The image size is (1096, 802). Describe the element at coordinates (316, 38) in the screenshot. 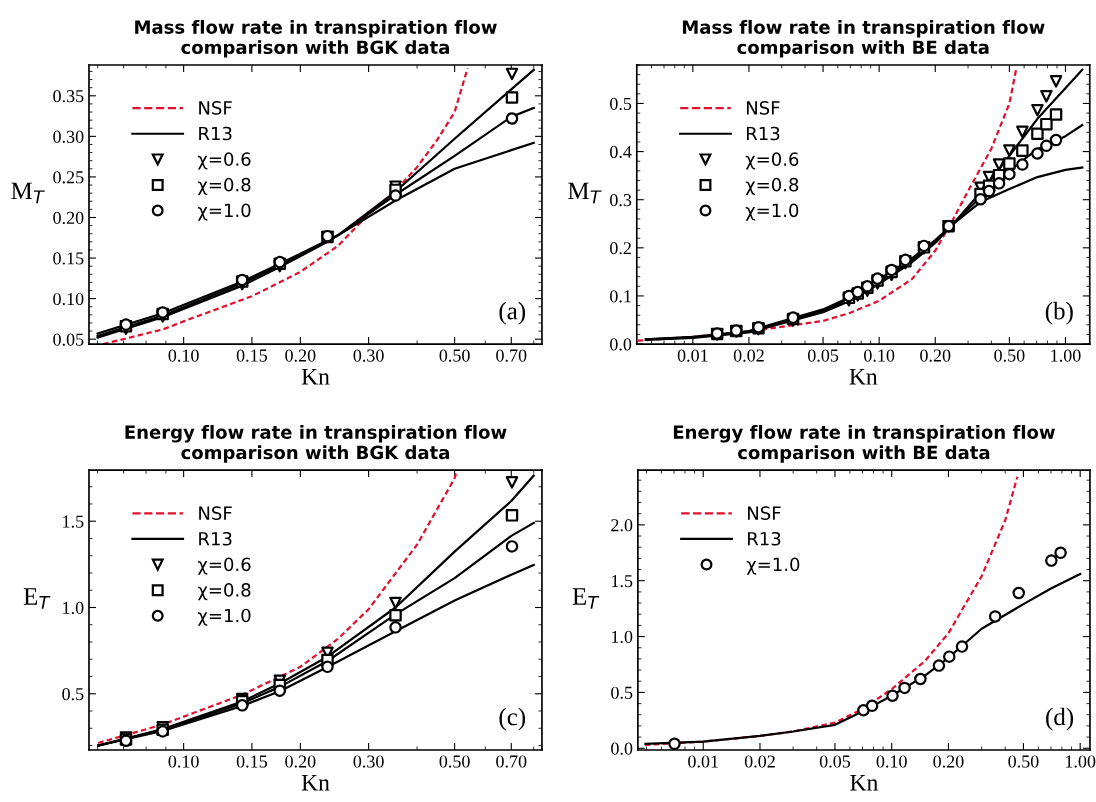

I see `chart-title: Mass flow rate in transpiration flow comparison with BGK data` at that location.